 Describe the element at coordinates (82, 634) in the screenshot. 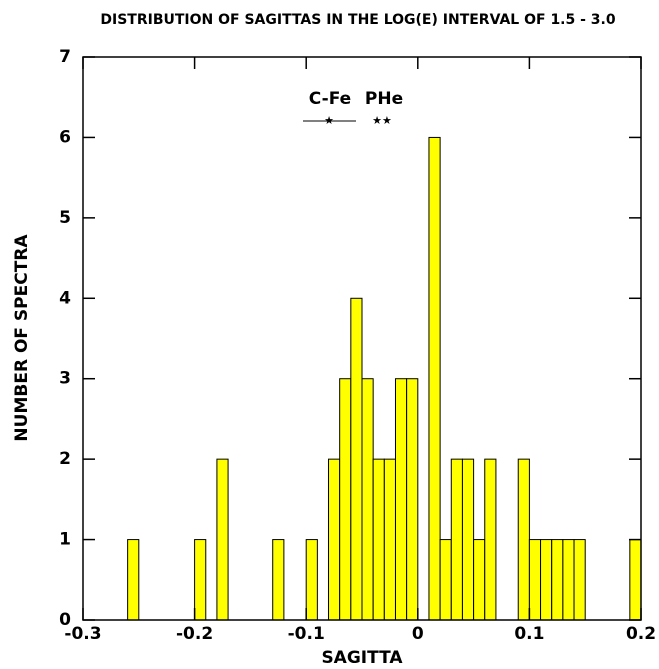

I see `x-tick-label: -0.3` at that location.